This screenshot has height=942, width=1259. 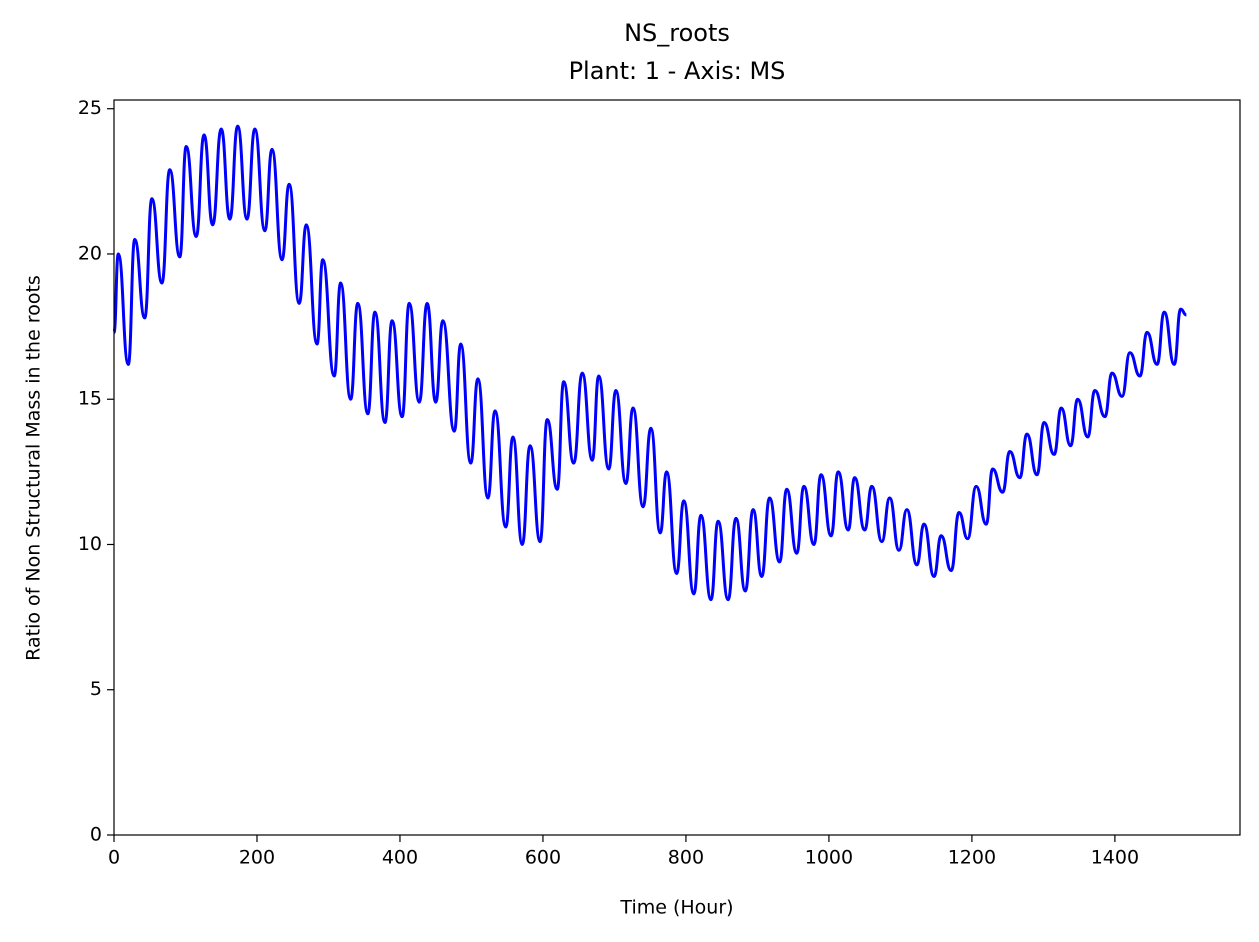 What do you see at coordinates (90, 399) in the screenshot?
I see `y-tick-label: 15` at bounding box center [90, 399].